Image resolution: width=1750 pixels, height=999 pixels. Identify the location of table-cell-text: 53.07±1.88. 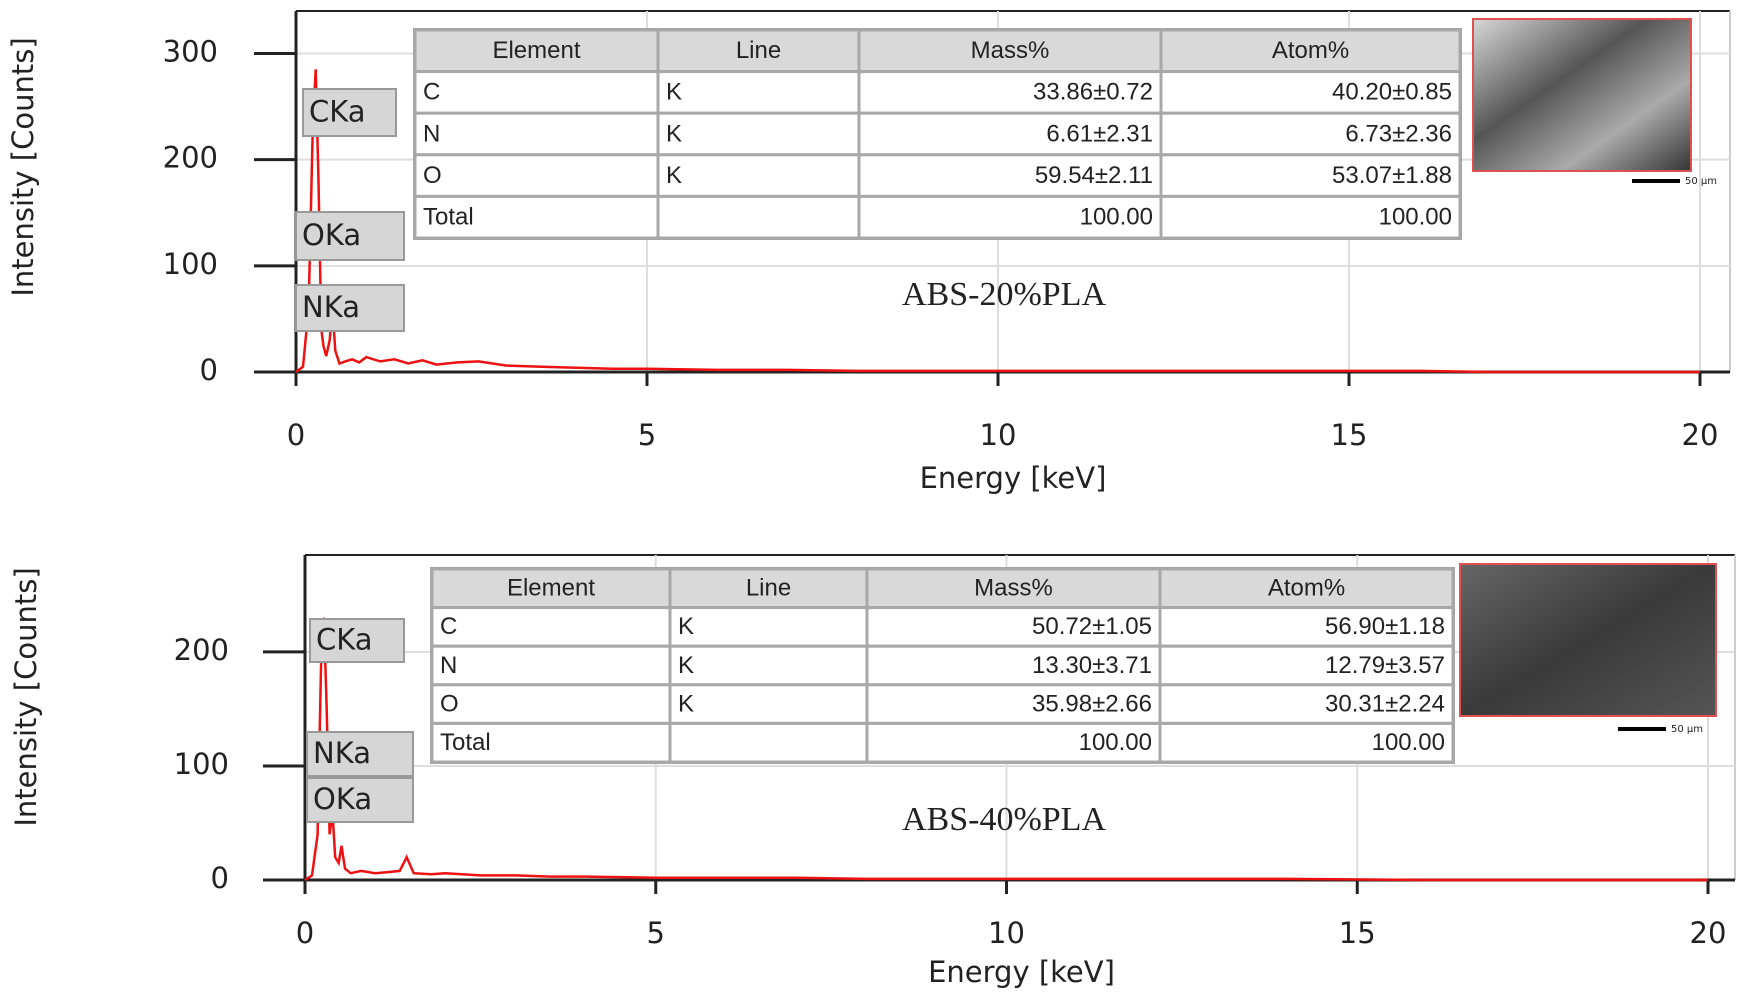
(1392, 175).